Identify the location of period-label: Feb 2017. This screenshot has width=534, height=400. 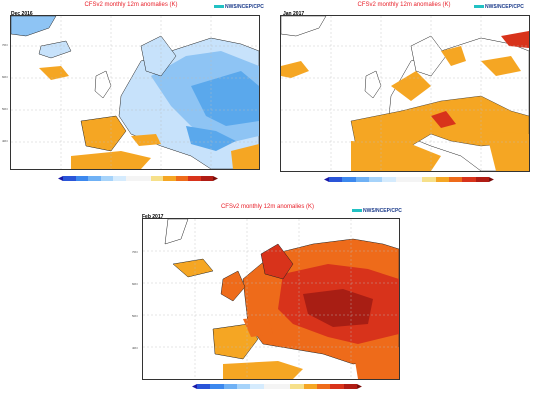
(153, 217).